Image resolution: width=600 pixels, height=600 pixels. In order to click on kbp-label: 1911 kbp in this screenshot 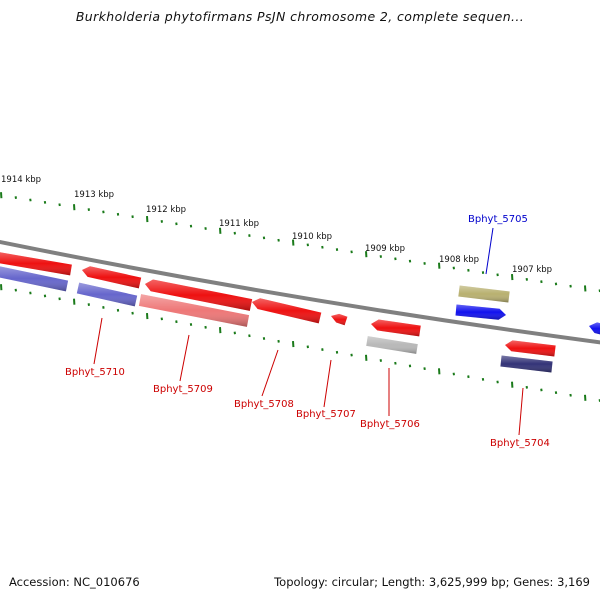, I will do `click(239, 224)`.